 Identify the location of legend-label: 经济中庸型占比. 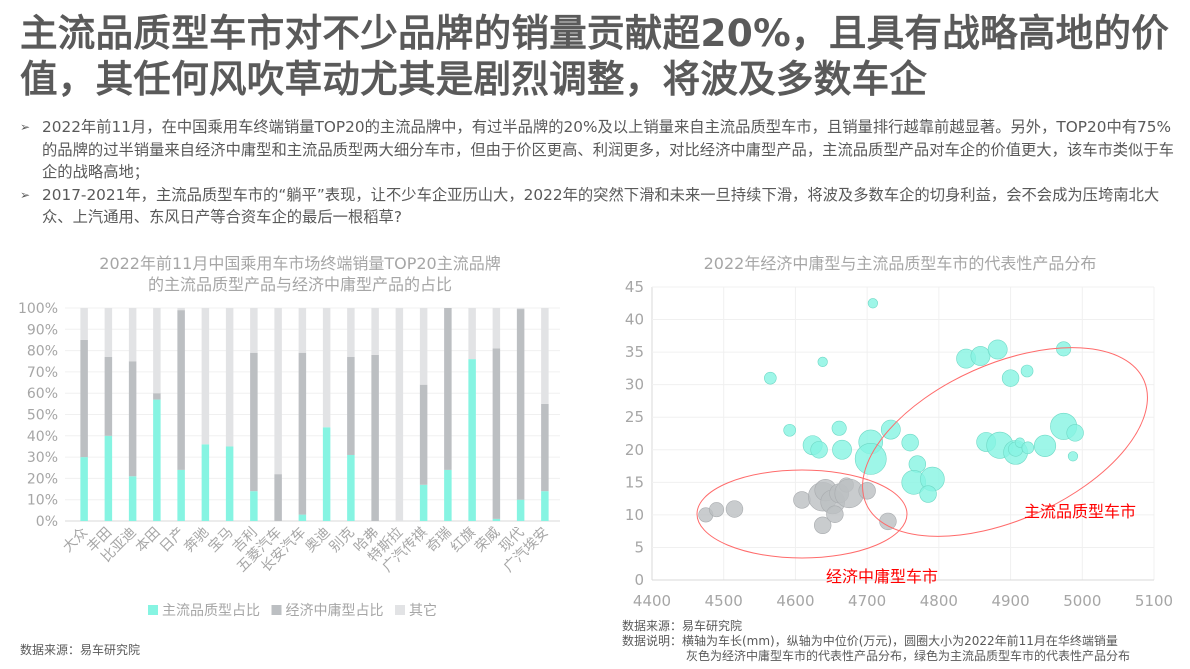
(335, 610).